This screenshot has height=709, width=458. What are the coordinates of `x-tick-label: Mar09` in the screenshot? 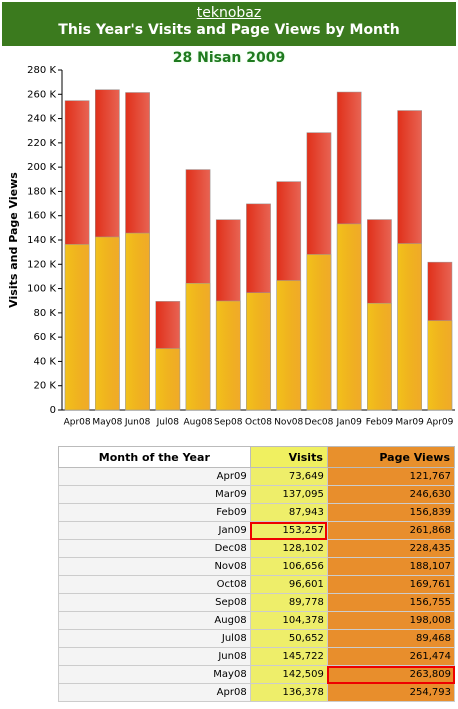 It's located at (409, 423).